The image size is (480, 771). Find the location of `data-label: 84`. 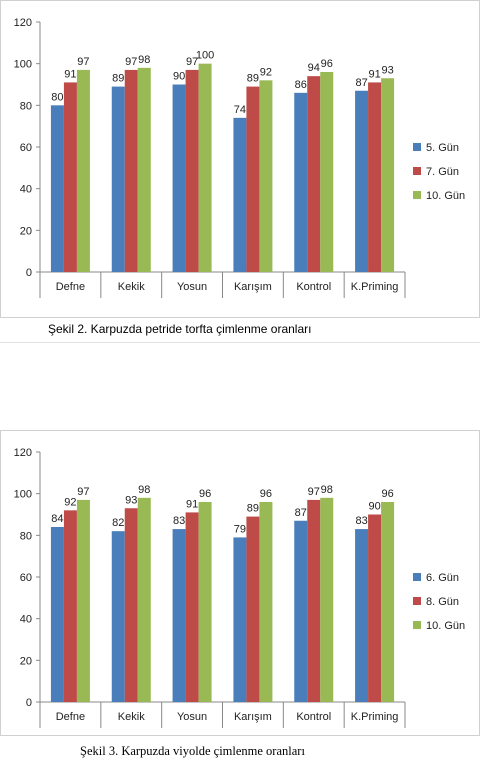

data-label: 84 is located at coordinates (57, 519).